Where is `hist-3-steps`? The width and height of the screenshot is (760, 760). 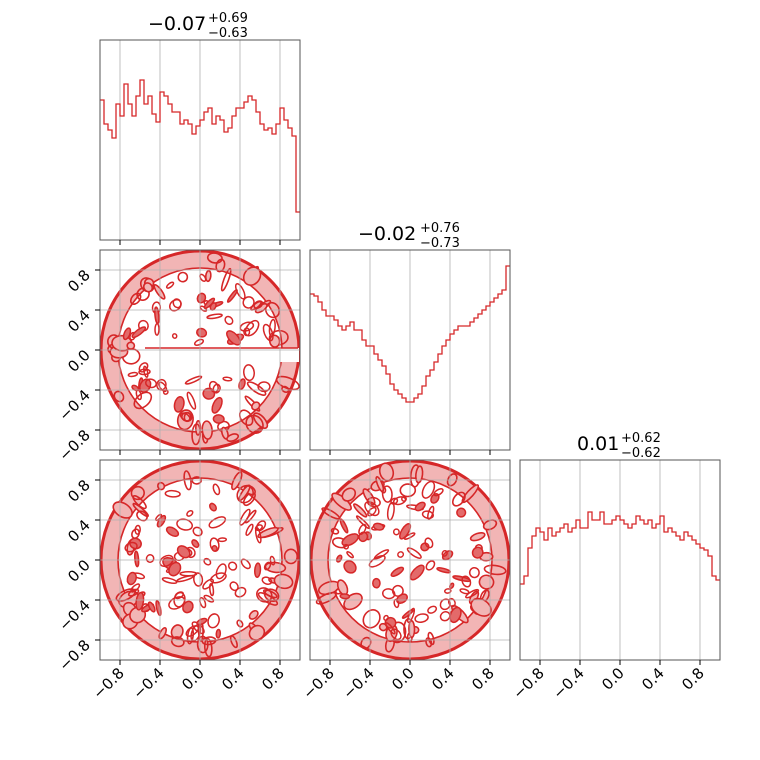
hist-3-steps is located at coordinates (620, 548).